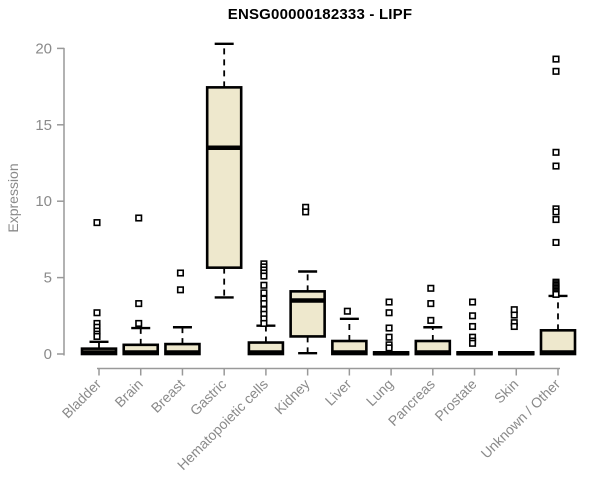  I want to click on box-kidney, so click(307, 279).